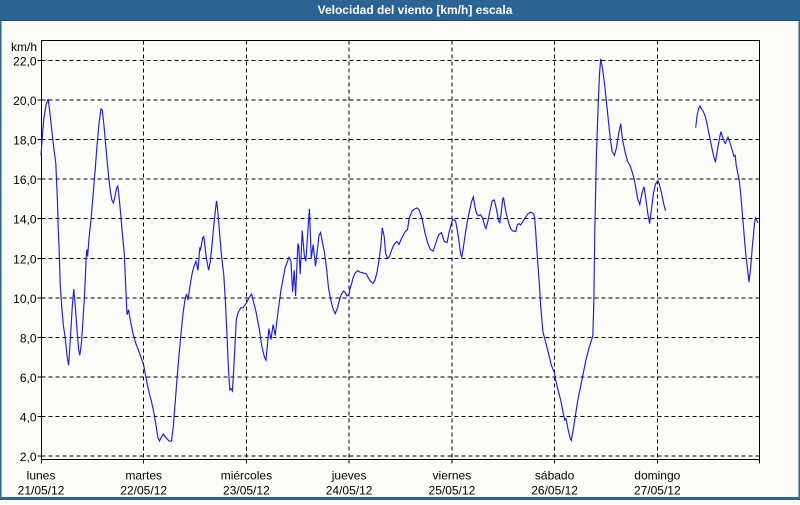 This screenshot has height=505, width=800. What do you see at coordinates (28, 418) in the screenshot?
I see `svg-text: 4,0` at bounding box center [28, 418].